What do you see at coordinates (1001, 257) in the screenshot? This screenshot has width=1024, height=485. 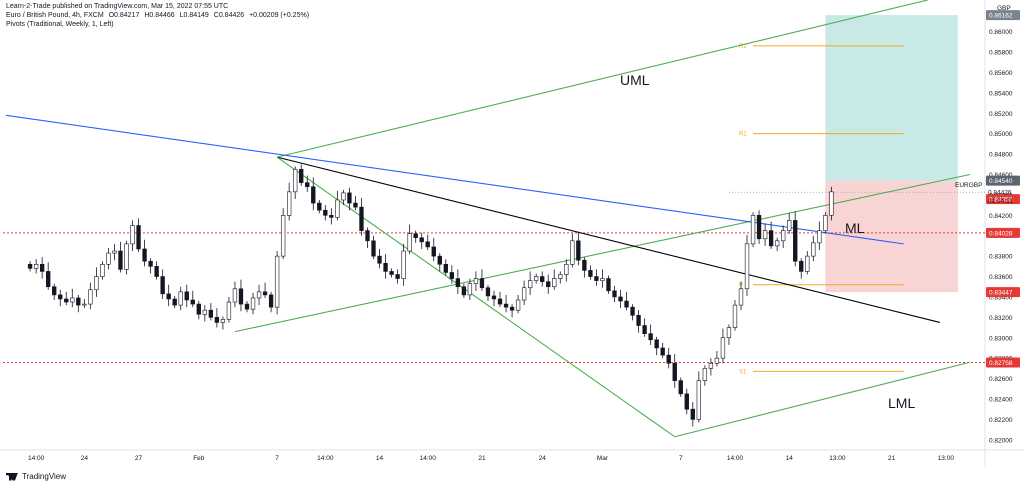 I see `price-tick-label: 0.83800` at bounding box center [1001, 257].